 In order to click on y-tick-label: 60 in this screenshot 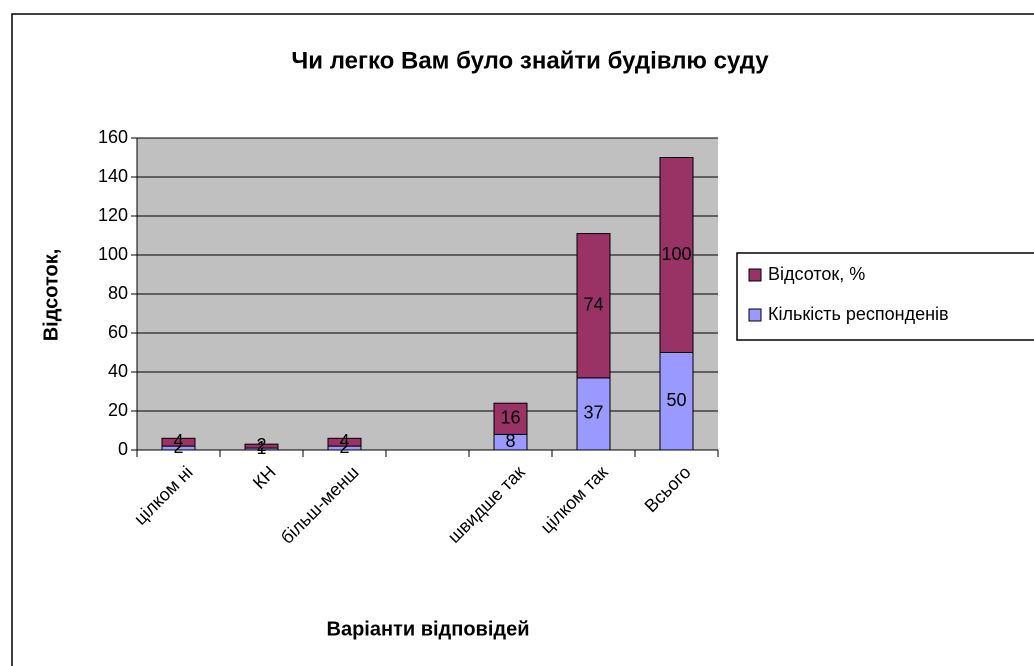, I will do `click(118, 332)`.